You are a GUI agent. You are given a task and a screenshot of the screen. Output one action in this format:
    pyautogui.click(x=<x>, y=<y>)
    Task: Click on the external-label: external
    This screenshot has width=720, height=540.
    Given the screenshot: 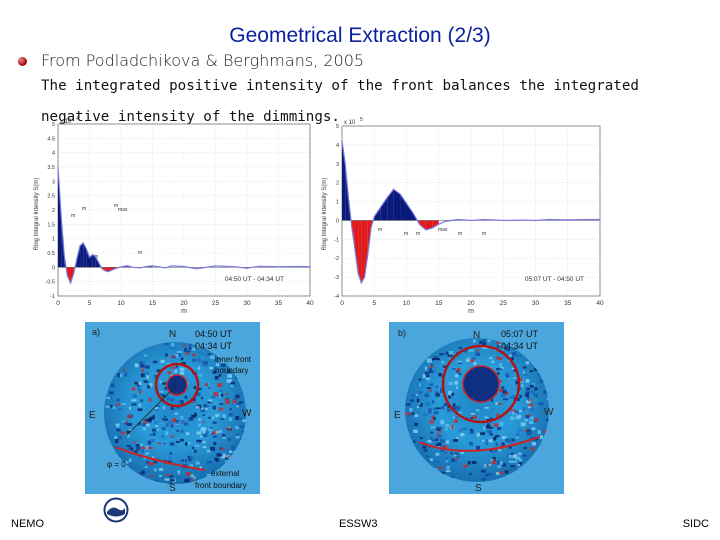 What is the action you would take?
    pyautogui.click(x=225, y=473)
    